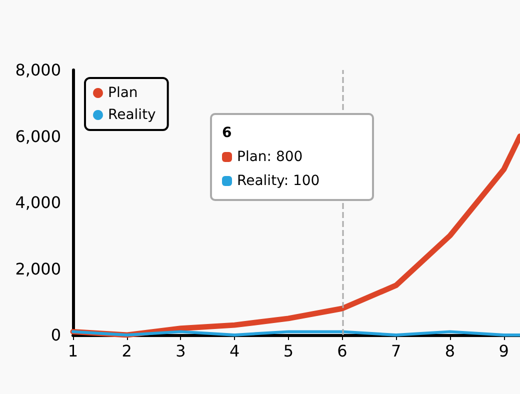 This screenshot has width=520, height=394. Describe the element at coordinates (227, 133) in the screenshot. I see `annotation: 6` at that location.